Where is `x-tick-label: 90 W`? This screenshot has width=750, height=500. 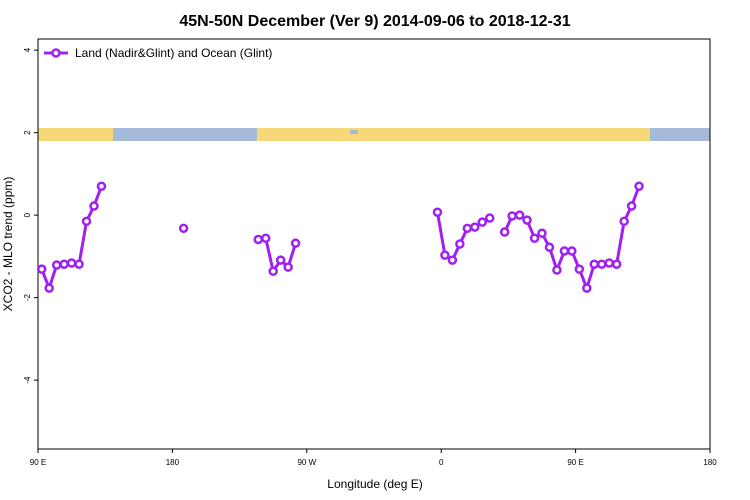
x-tick-label: 90 W is located at coordinates (306, 462).